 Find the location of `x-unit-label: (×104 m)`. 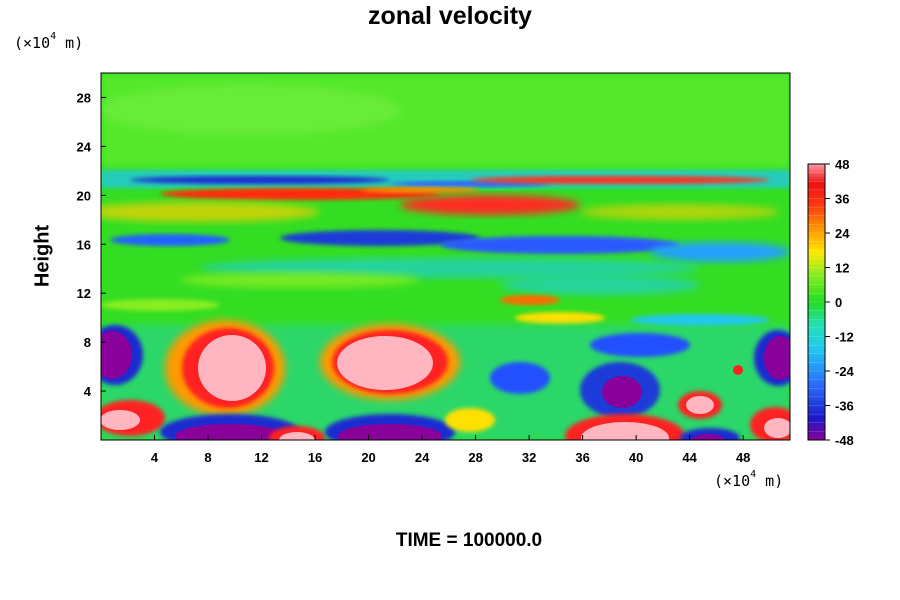

x-unit-label: (×104 m) is located at coordinates (749, 479).